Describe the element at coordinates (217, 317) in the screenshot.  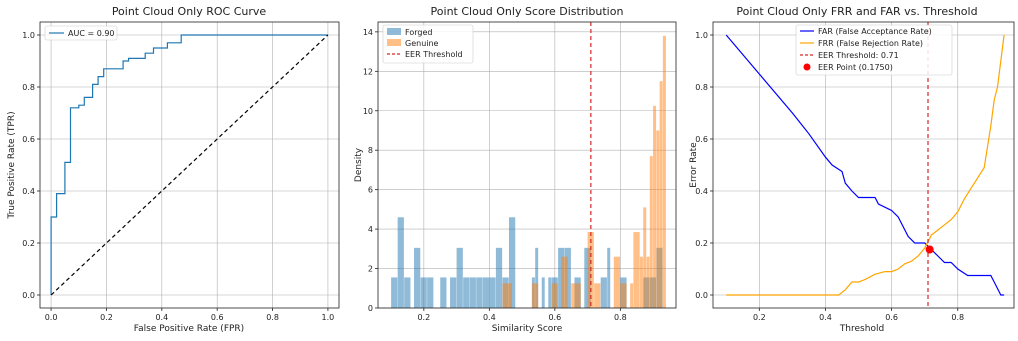
I see `roc-xtick-label: 0.6` at that location.